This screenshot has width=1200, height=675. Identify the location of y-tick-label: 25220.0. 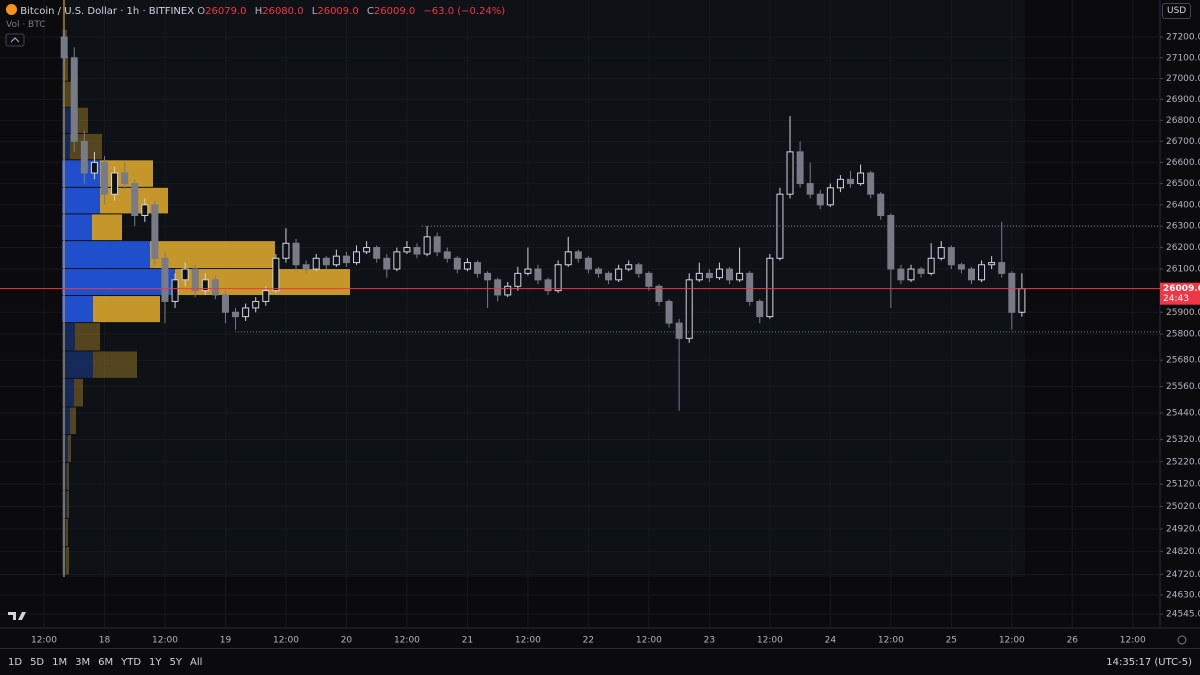
(1183, 462).